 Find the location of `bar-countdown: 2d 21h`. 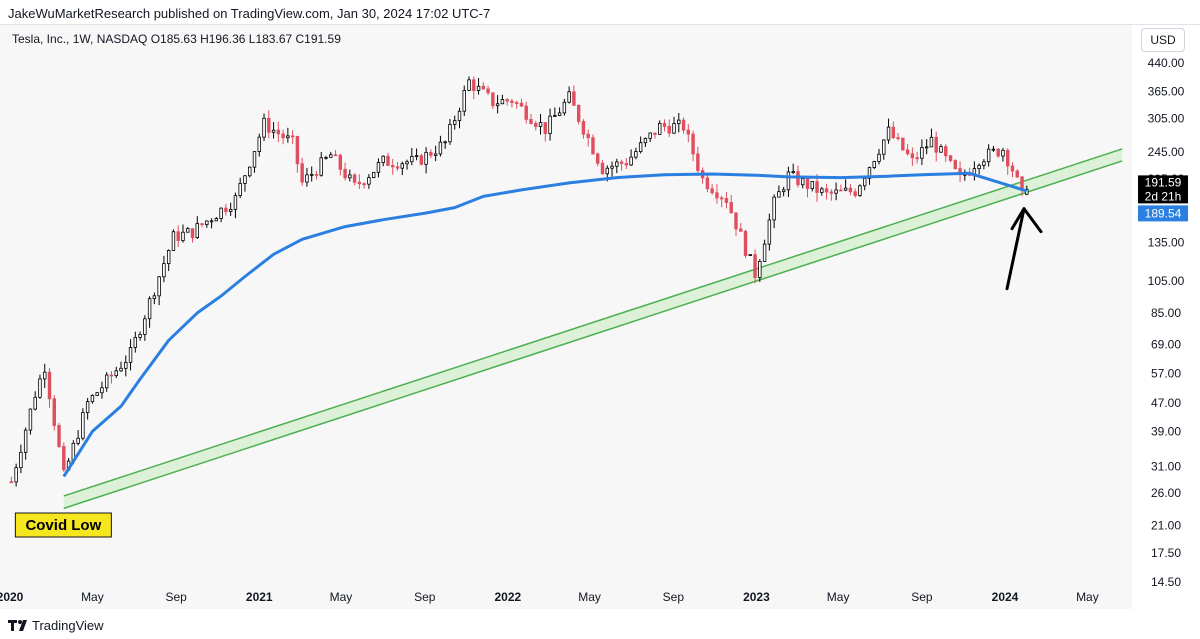

bar-countdown: 2d 21h is located at coordinates (1163, 196).